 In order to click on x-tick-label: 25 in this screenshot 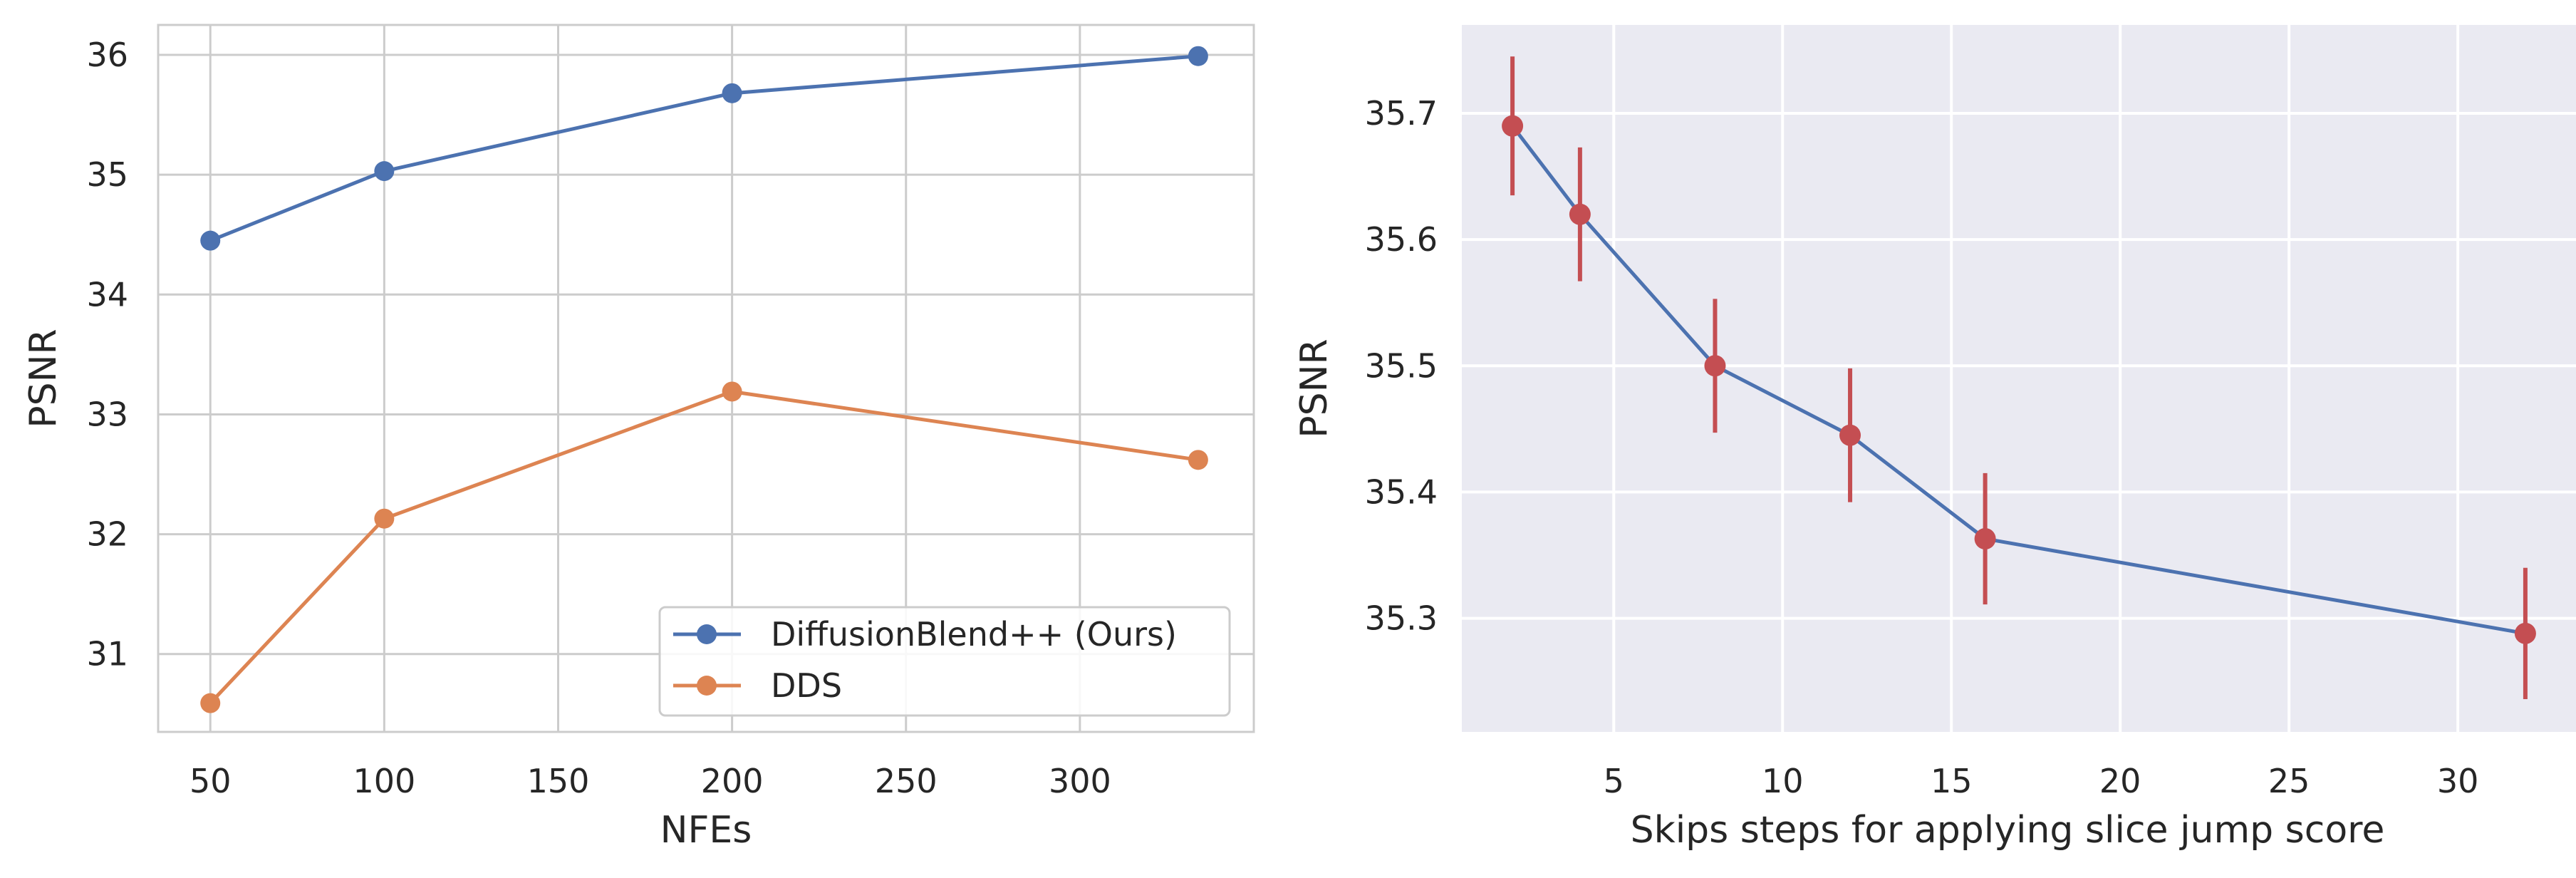, I will do `click(2289, 781)`.